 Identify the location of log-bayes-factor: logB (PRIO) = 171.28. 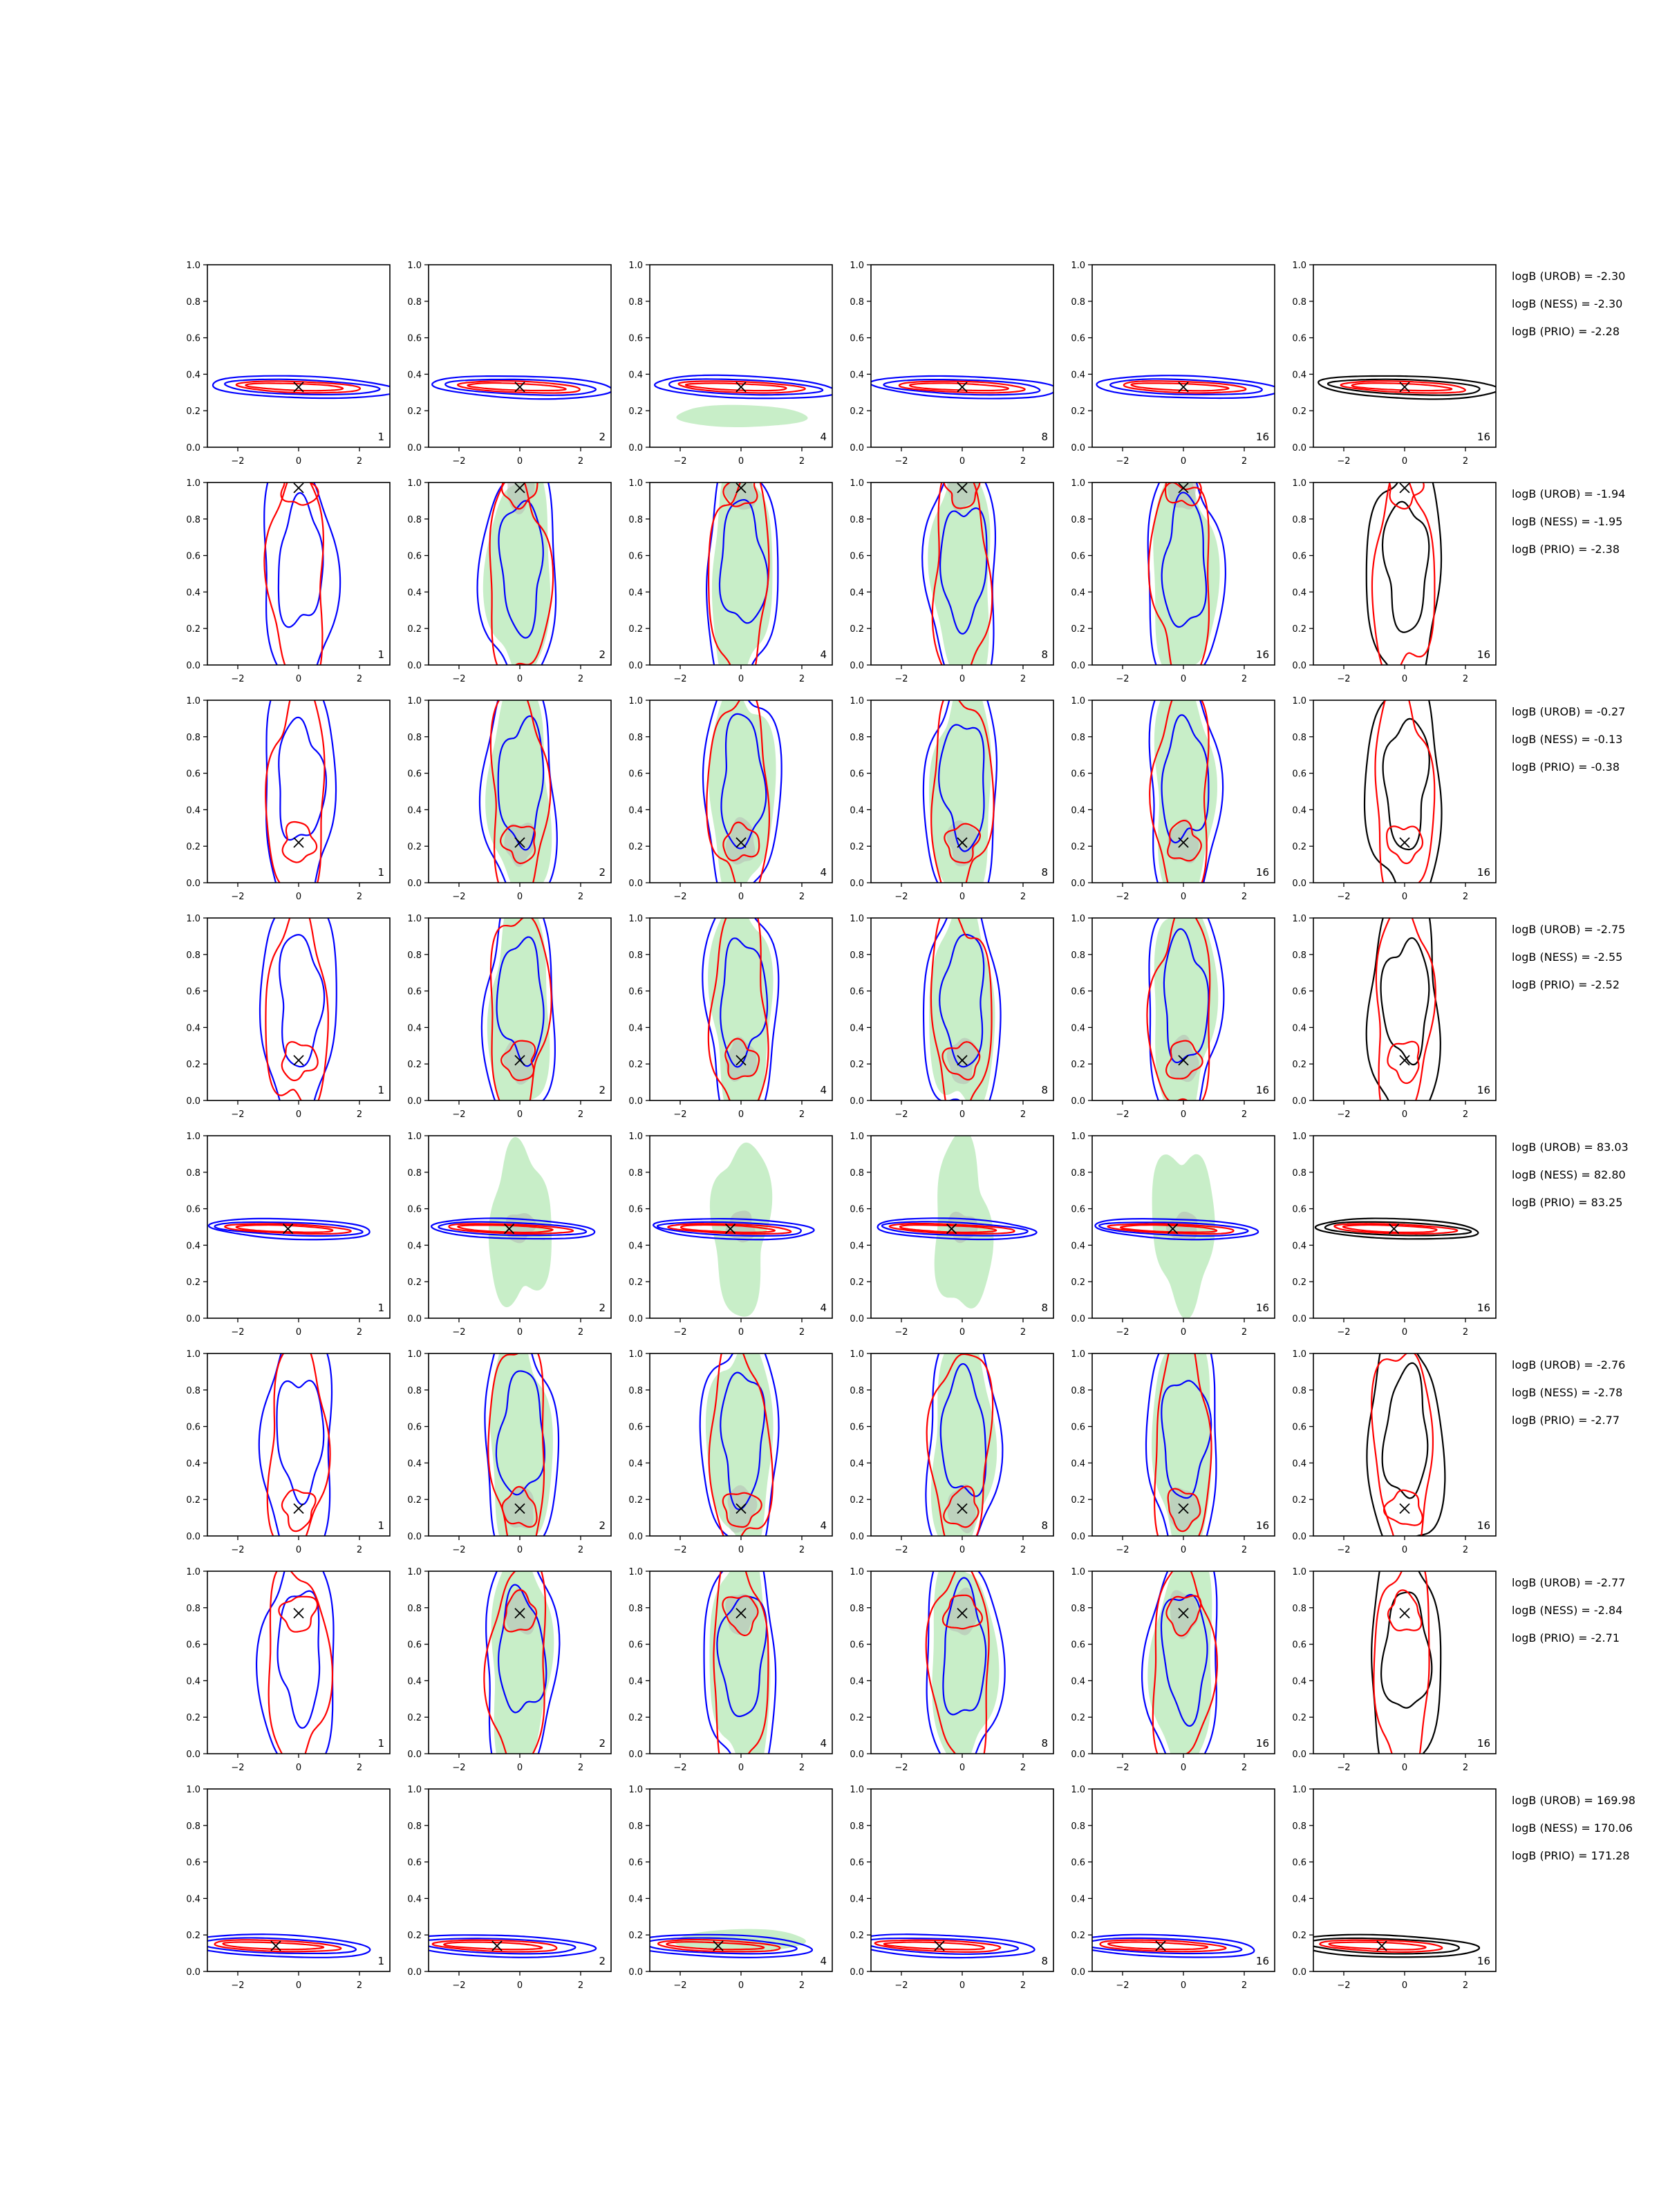
(1571, 1855).